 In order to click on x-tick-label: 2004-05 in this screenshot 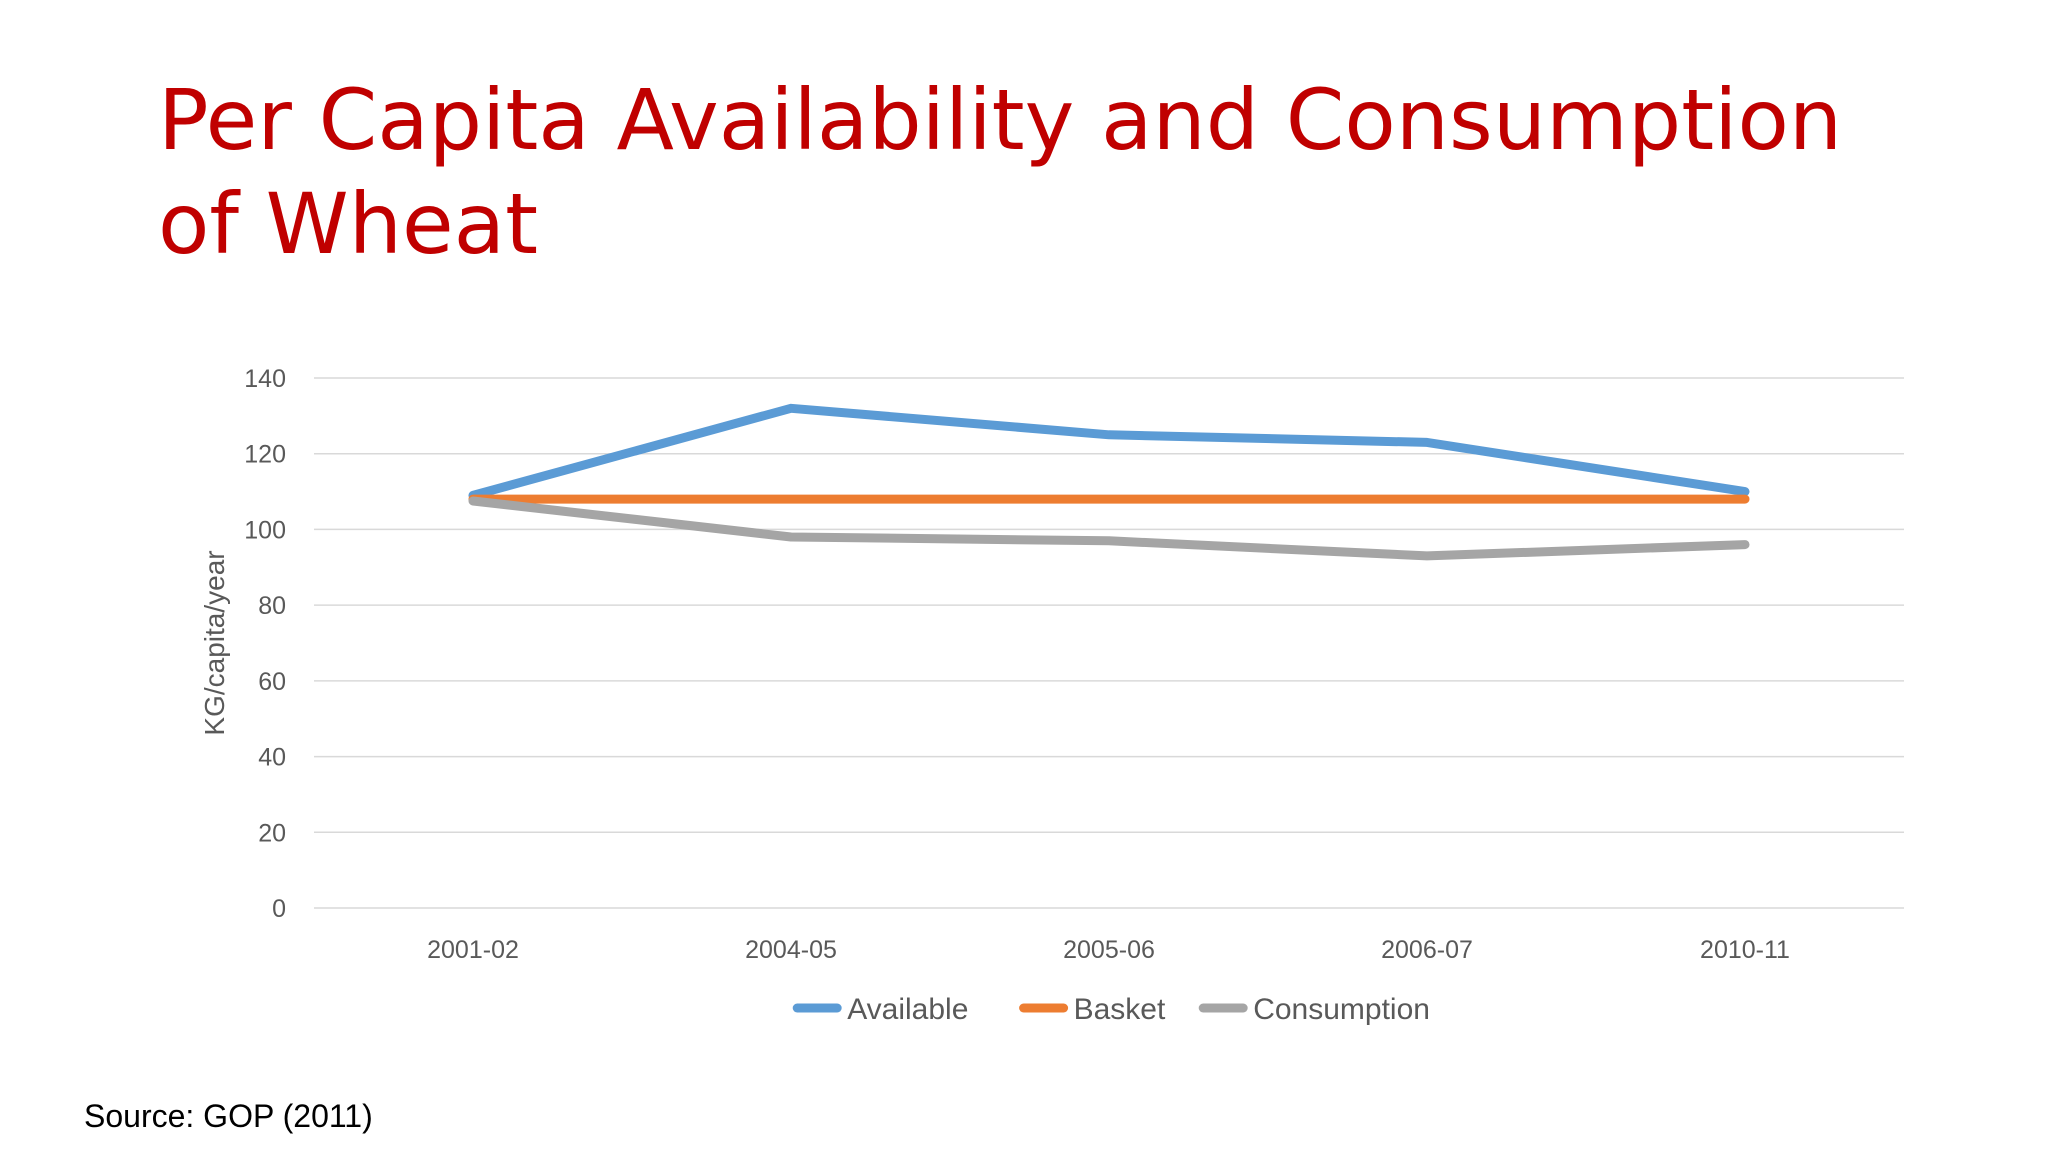, I will do `click(791, 950)`.